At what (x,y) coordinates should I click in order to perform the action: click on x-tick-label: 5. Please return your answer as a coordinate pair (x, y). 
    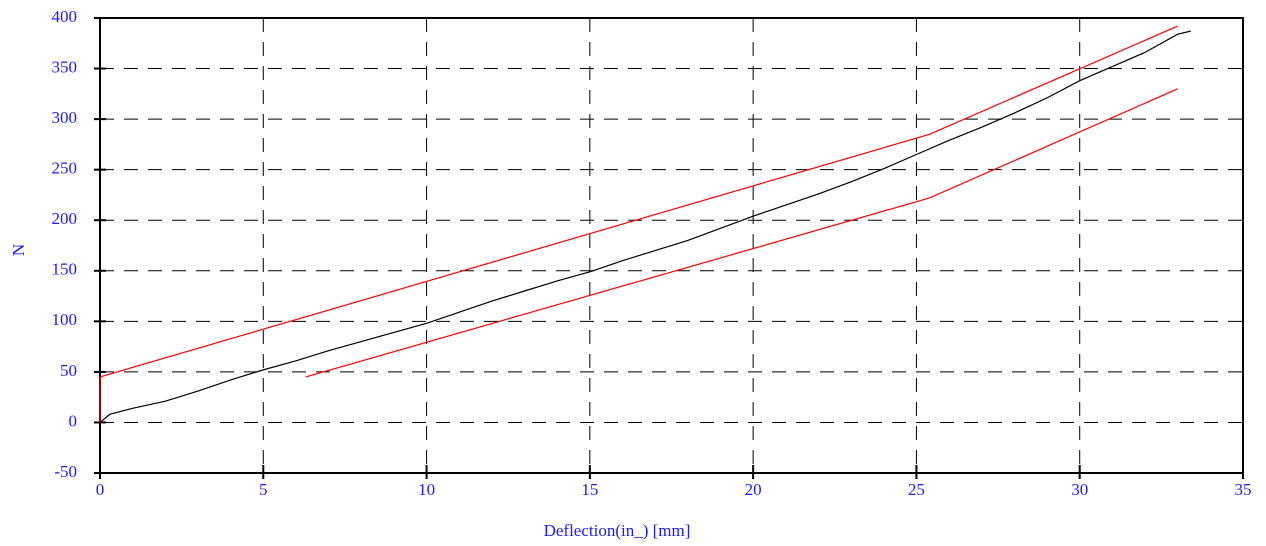
    Looking at the image, I should click on (263, 489).